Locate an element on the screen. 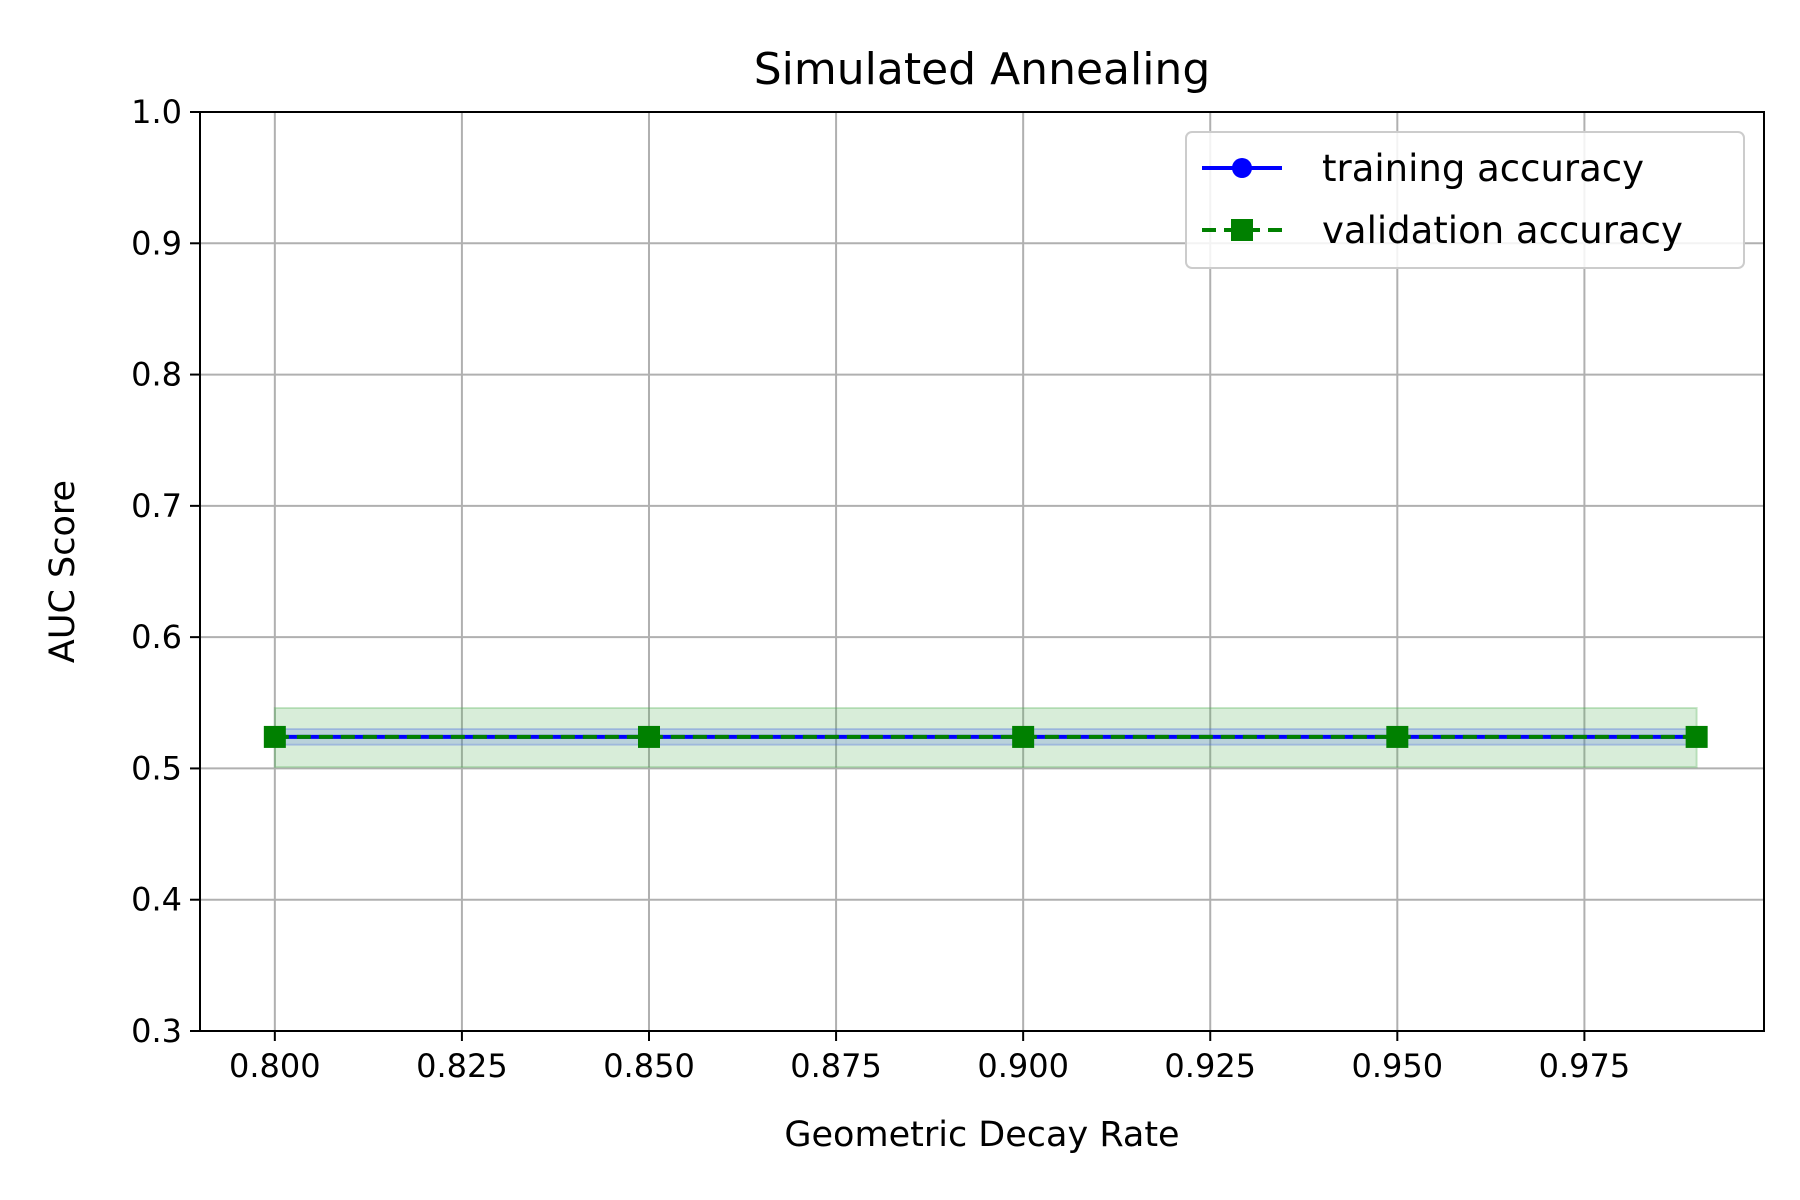 Image resolution: width=1800 pixels, height=1200 pixels. x-tick-label: 0.925 is located at coordinates (1210, 1066).